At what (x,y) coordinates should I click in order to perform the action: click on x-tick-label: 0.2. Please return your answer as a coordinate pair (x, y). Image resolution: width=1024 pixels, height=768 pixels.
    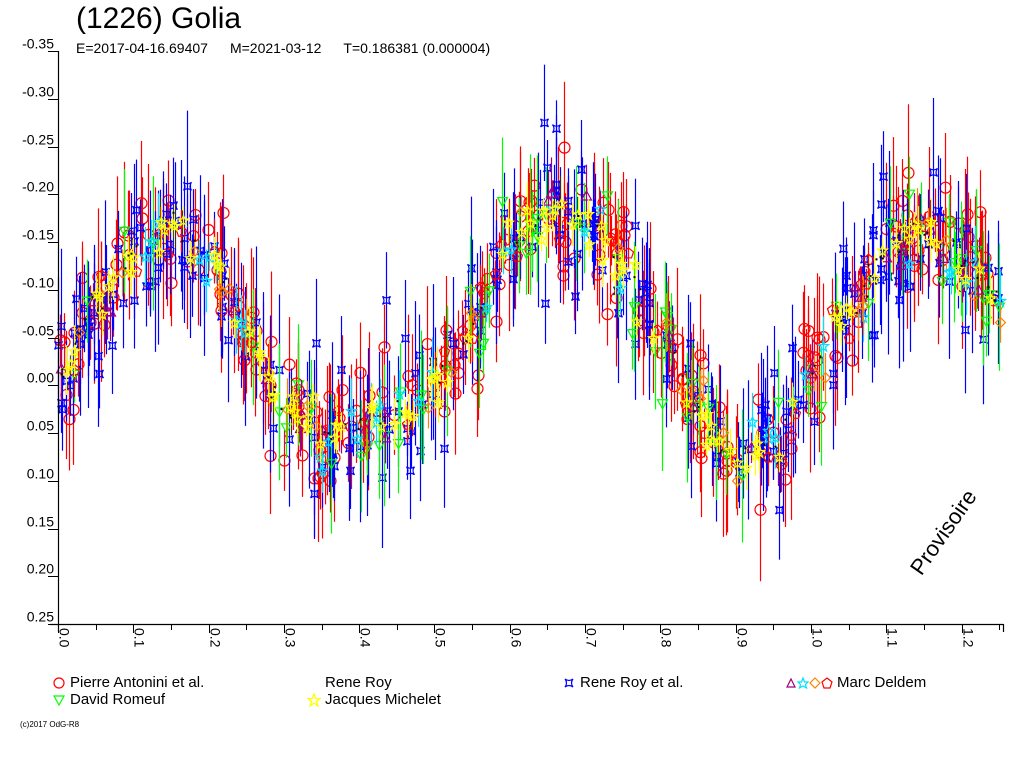
    Looking at the image, I should click on (216, 638).